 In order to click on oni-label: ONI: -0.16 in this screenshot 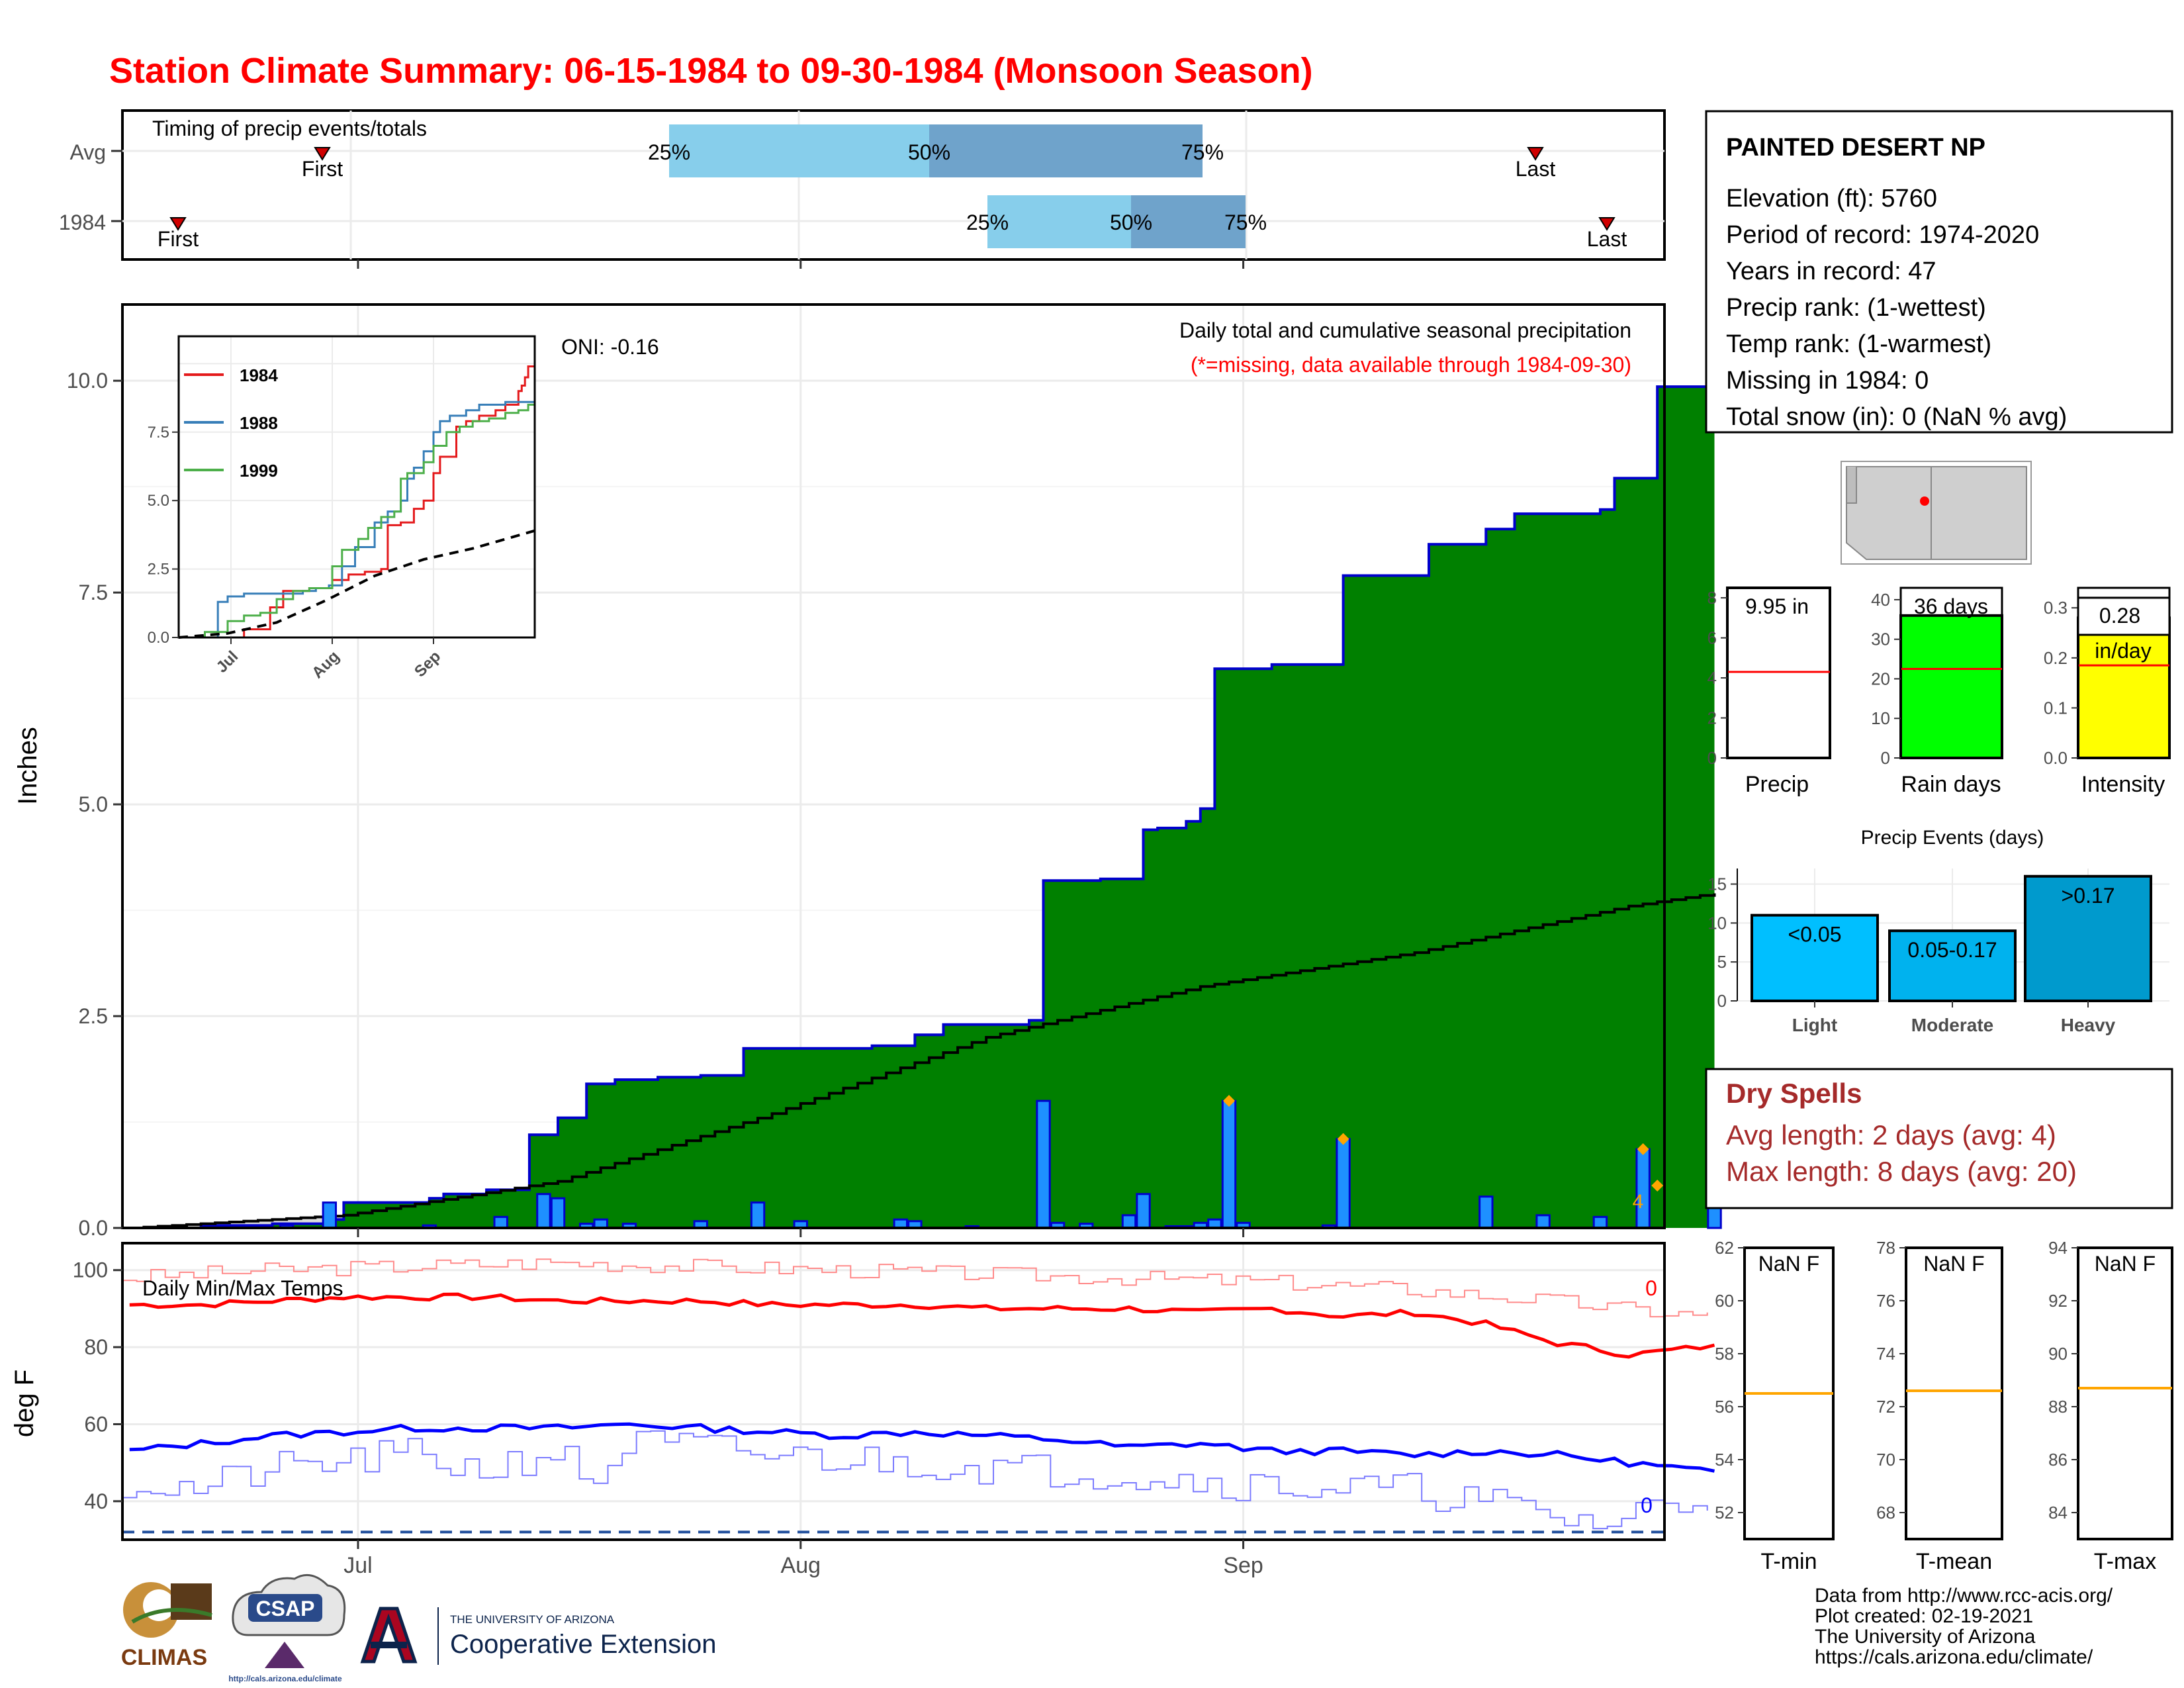, I will do `click(610, 347)`.